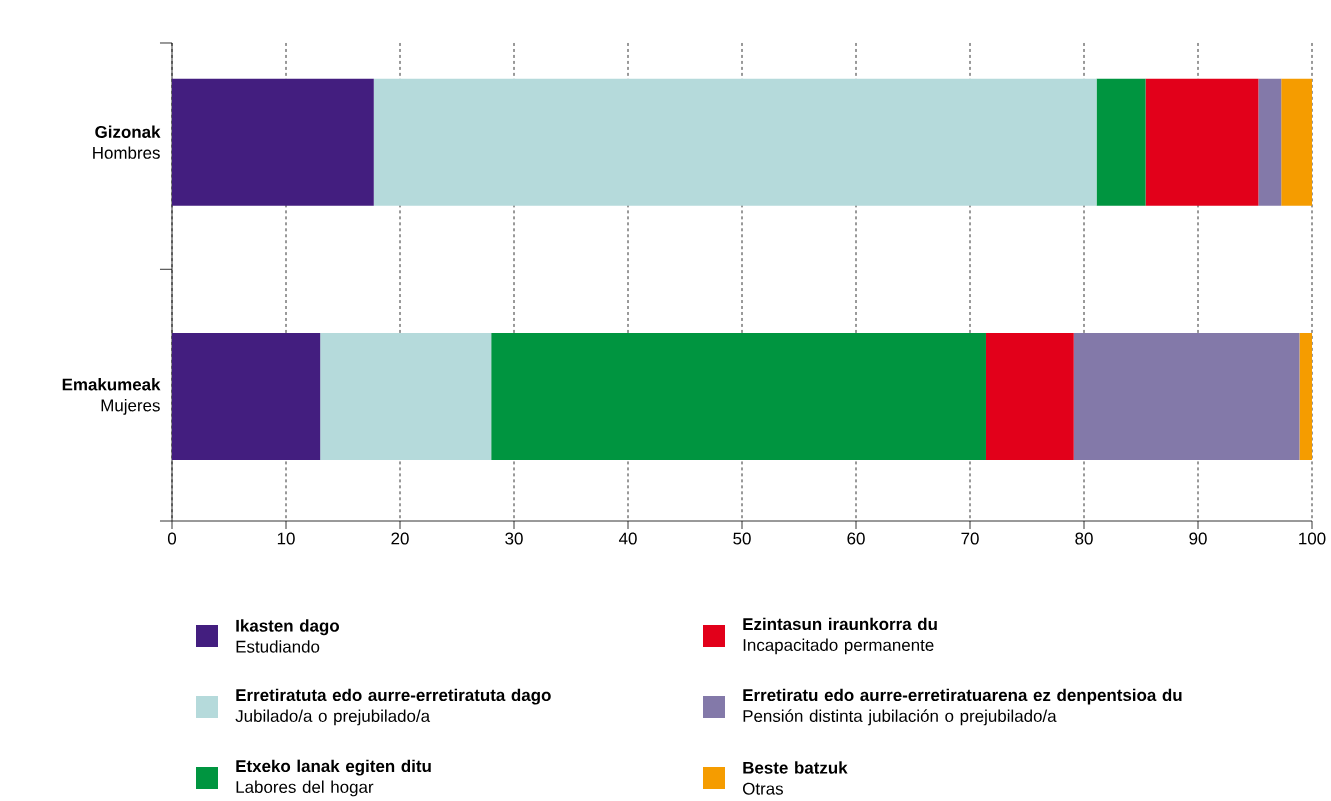 The image size is (1331, 801). Describe the element at coordinates (962, 707) in the screenshot. I see `legend-label: Erretiratu edo aurre-erretiratuarena ez denpentsioa du Pensión distinta jubilación o prejubilado/a` at that location.